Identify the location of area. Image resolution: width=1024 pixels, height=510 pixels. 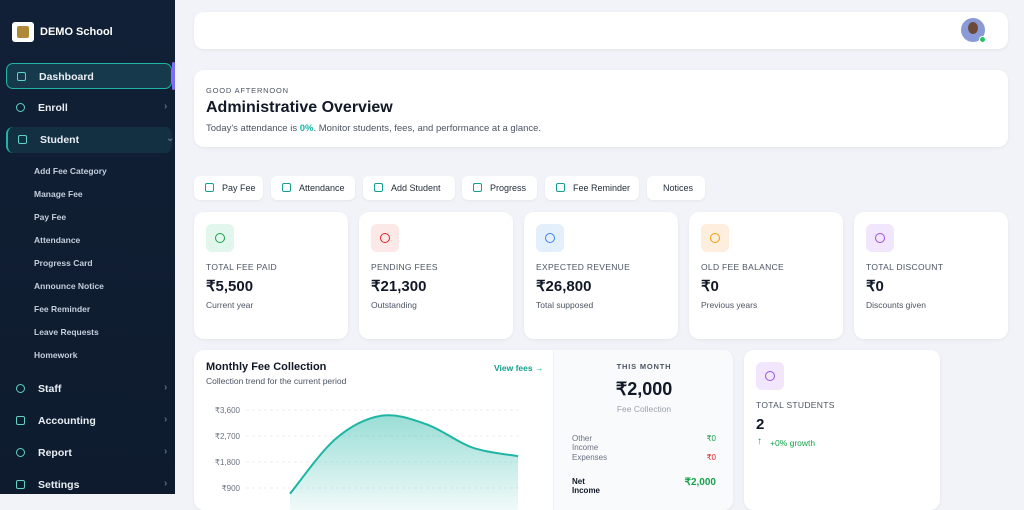
(404, 462).